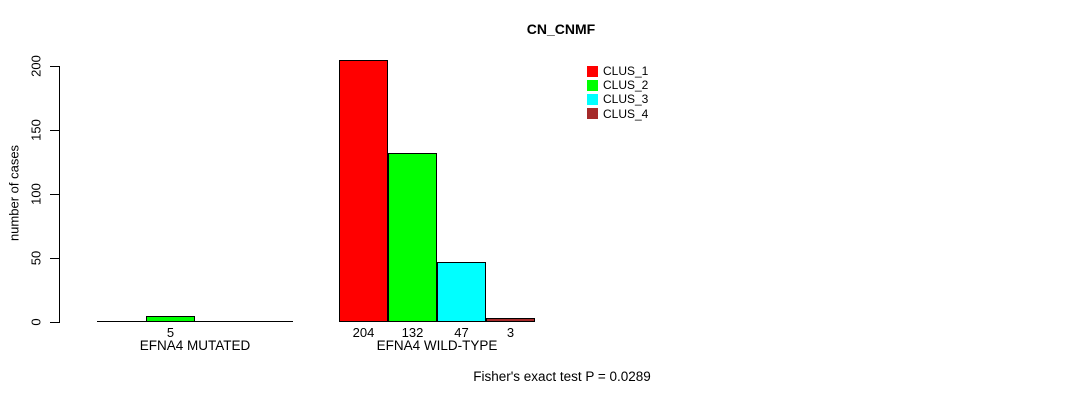 The width and height of the screenshot is (1090, 400). What do you see at coordinates (363, 191) in the screenshot?
I see `bar-clus-1-efna4-wild-type` at bounding box center [363, 191].